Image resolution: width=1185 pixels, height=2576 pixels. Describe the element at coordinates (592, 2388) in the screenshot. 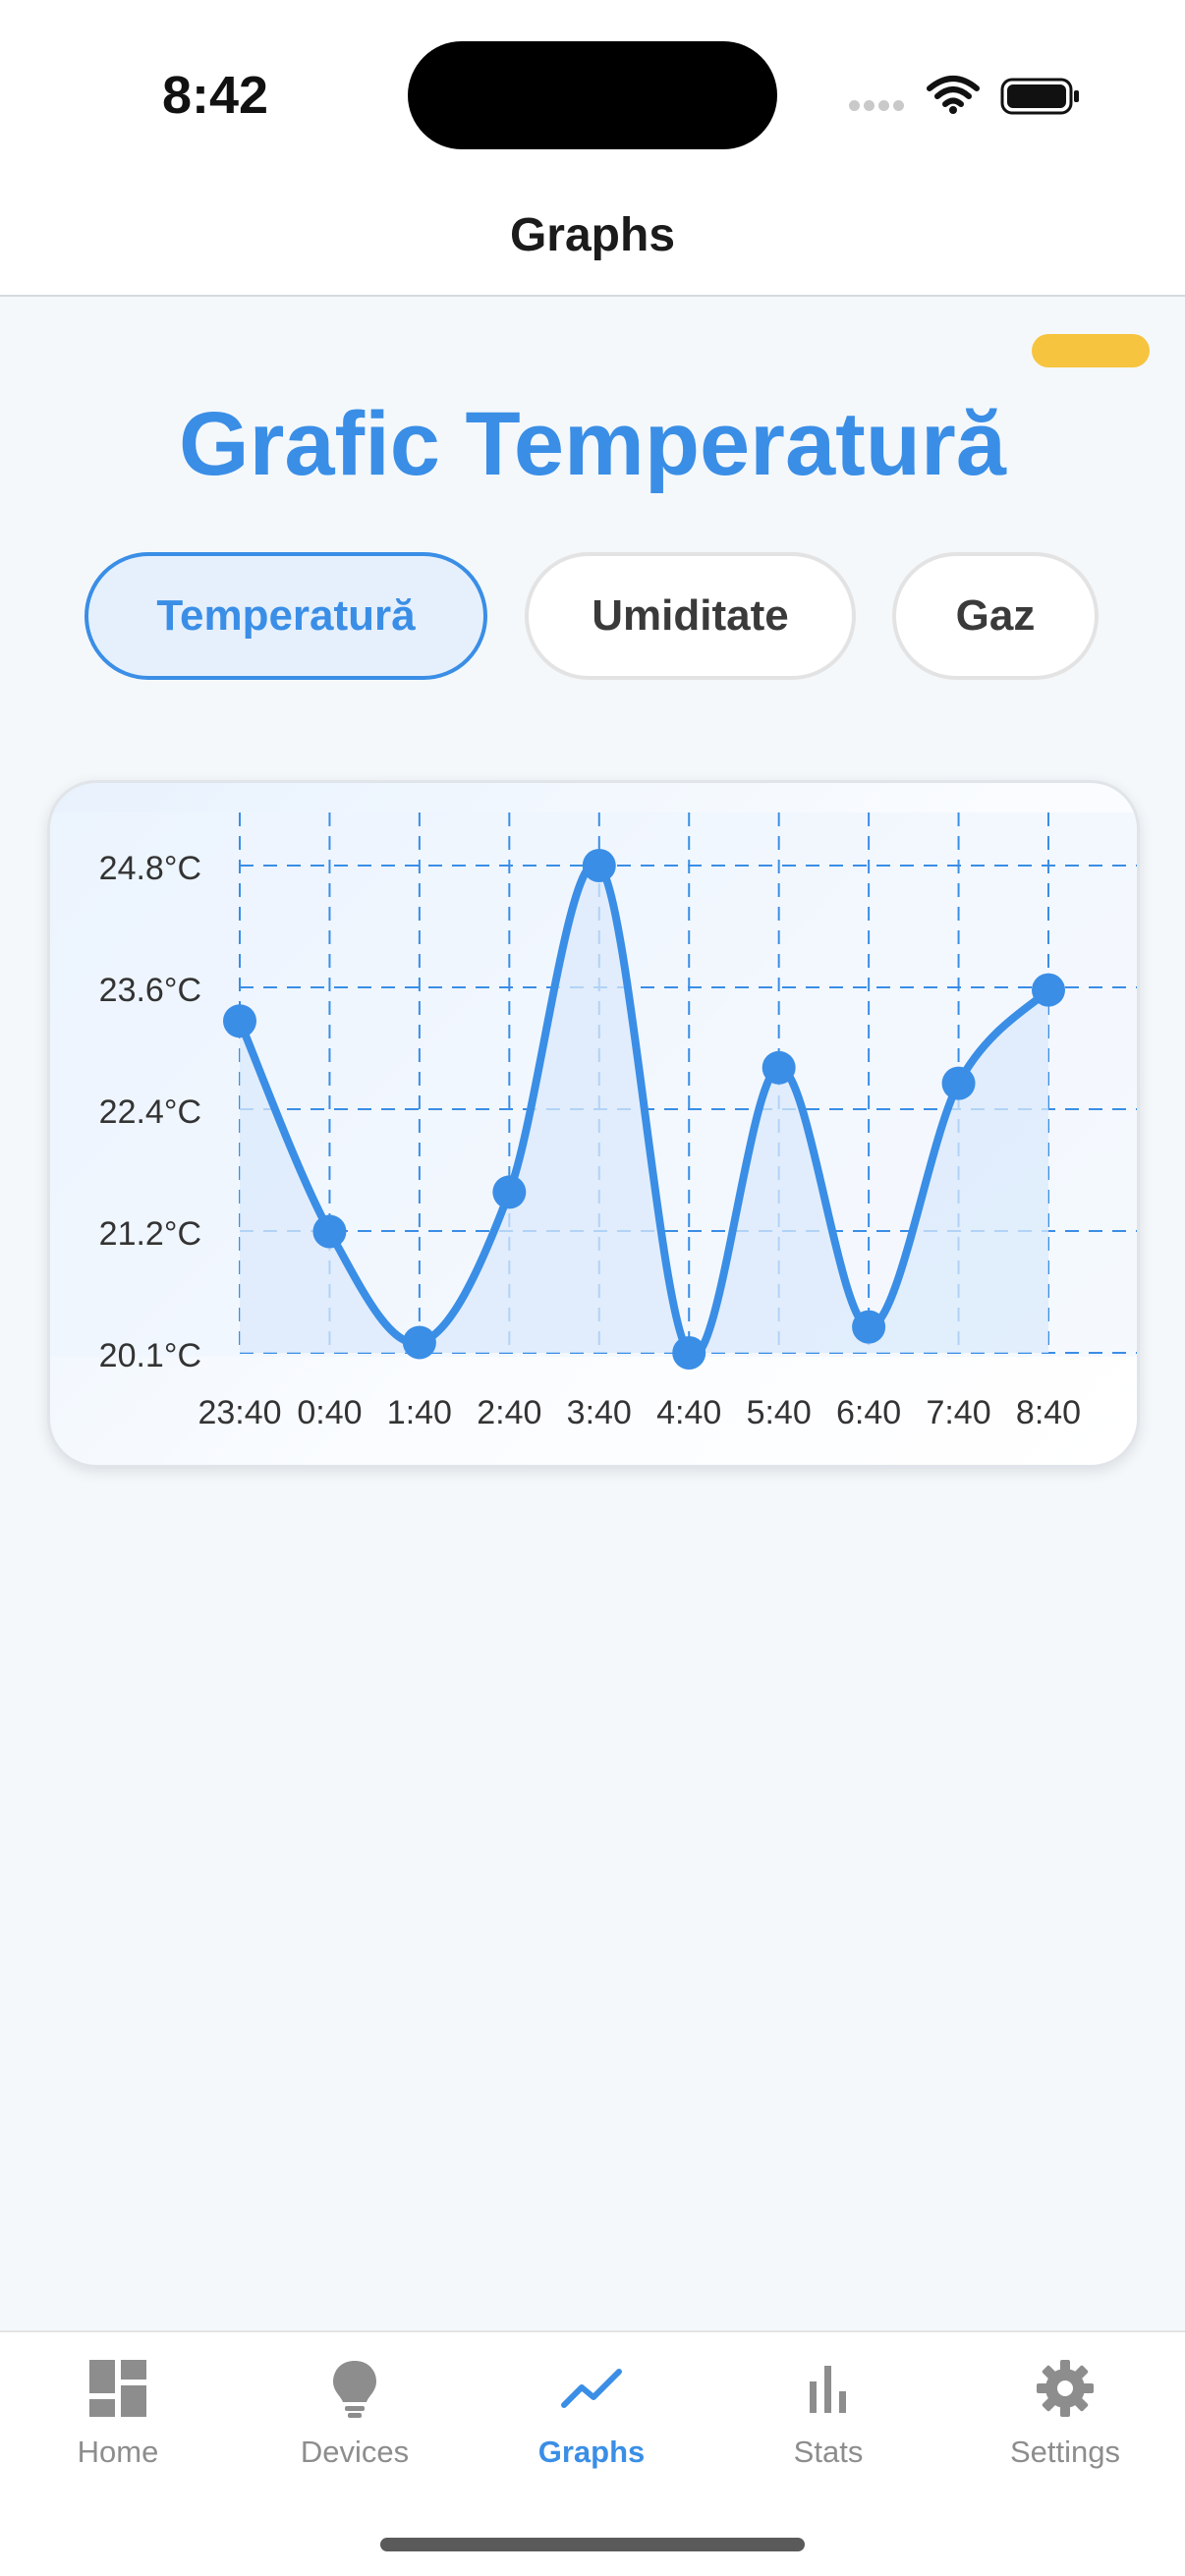

I see `trend-line-icon` at that location.